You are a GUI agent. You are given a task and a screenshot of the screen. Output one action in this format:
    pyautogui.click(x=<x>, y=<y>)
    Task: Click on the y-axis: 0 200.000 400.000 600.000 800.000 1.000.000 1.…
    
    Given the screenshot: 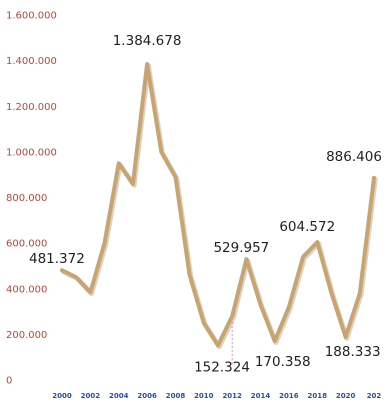 What is the action you would take?
    pyautogui.click(x=31, y=199)
    